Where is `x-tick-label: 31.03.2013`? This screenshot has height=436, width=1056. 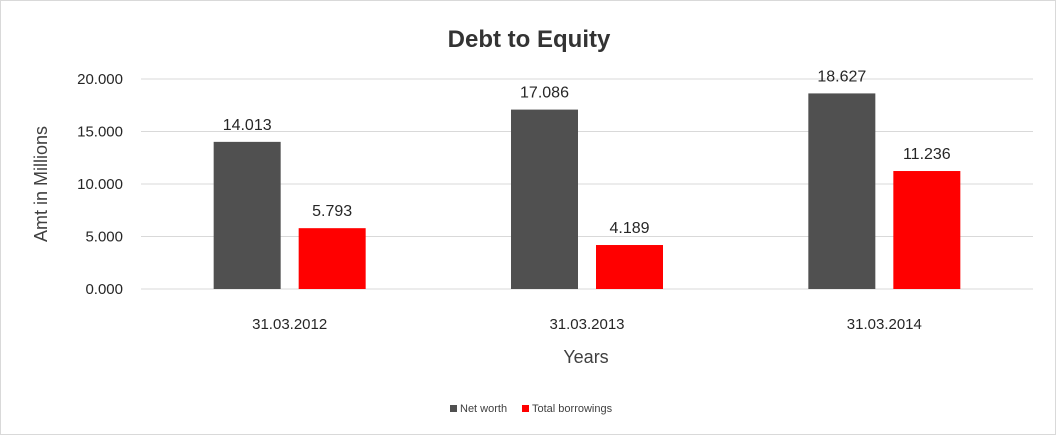
x-tick-label: 31.03.2013 is located at coordinates (586, 324).